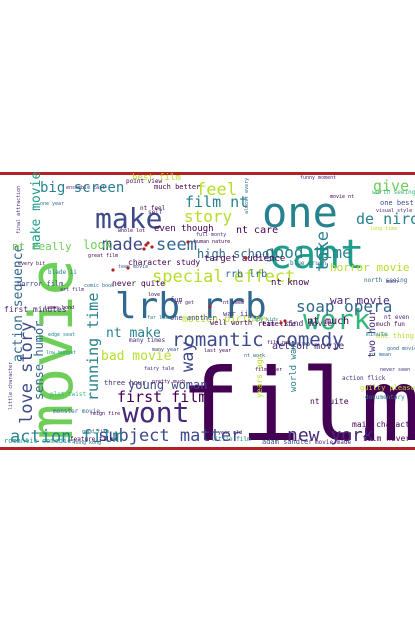 The width and height of the screenshot is (415, 622). What do you see at coordinates (27, 373) in the screenshot?
I see `cloud-word-love-story: love story` at bounding box center [27, 373].